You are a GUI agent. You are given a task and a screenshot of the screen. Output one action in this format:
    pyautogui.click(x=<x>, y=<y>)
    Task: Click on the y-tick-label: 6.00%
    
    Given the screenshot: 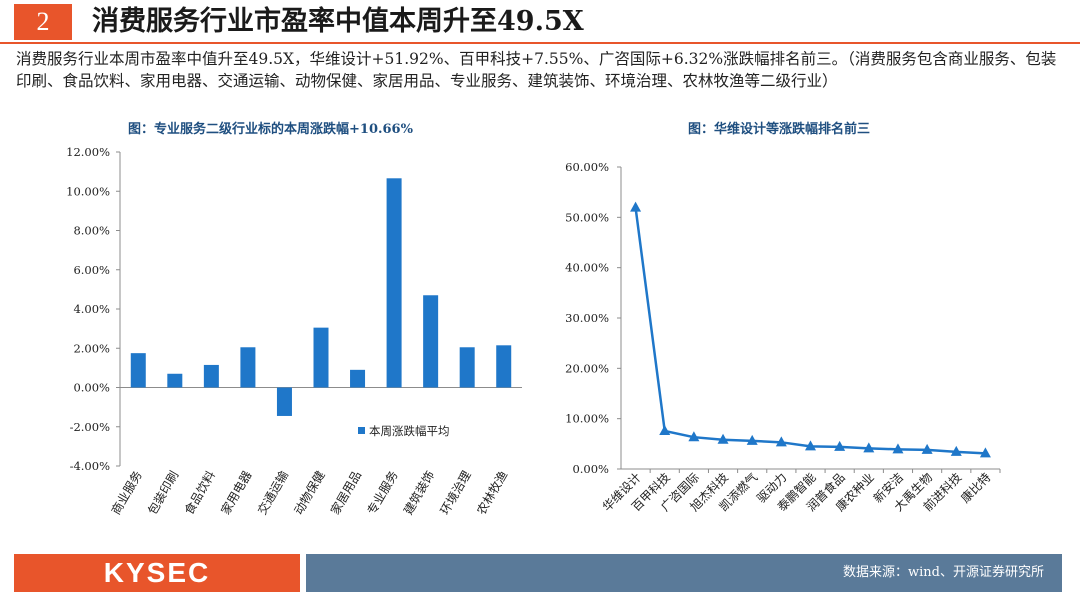 What is the action you would take?
    pyautogui.click(x=91, y=270)
    